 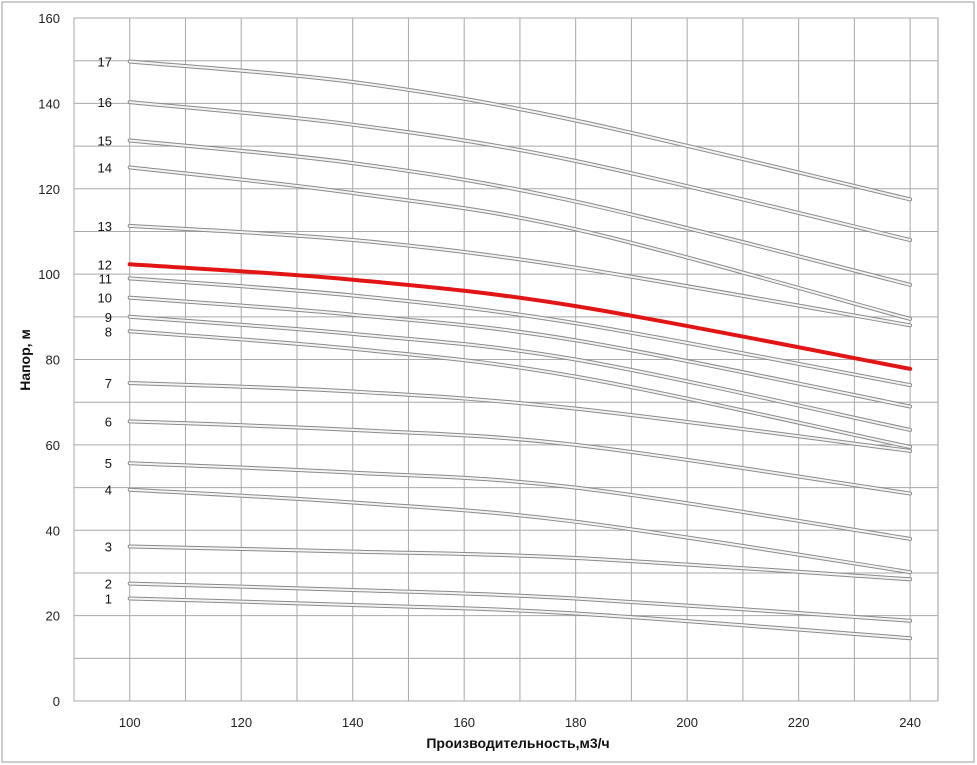 What do you see at coordinates (105, 167) in the screenshot?
I see `series-label-14: 14` at bounding box center [105, 167].